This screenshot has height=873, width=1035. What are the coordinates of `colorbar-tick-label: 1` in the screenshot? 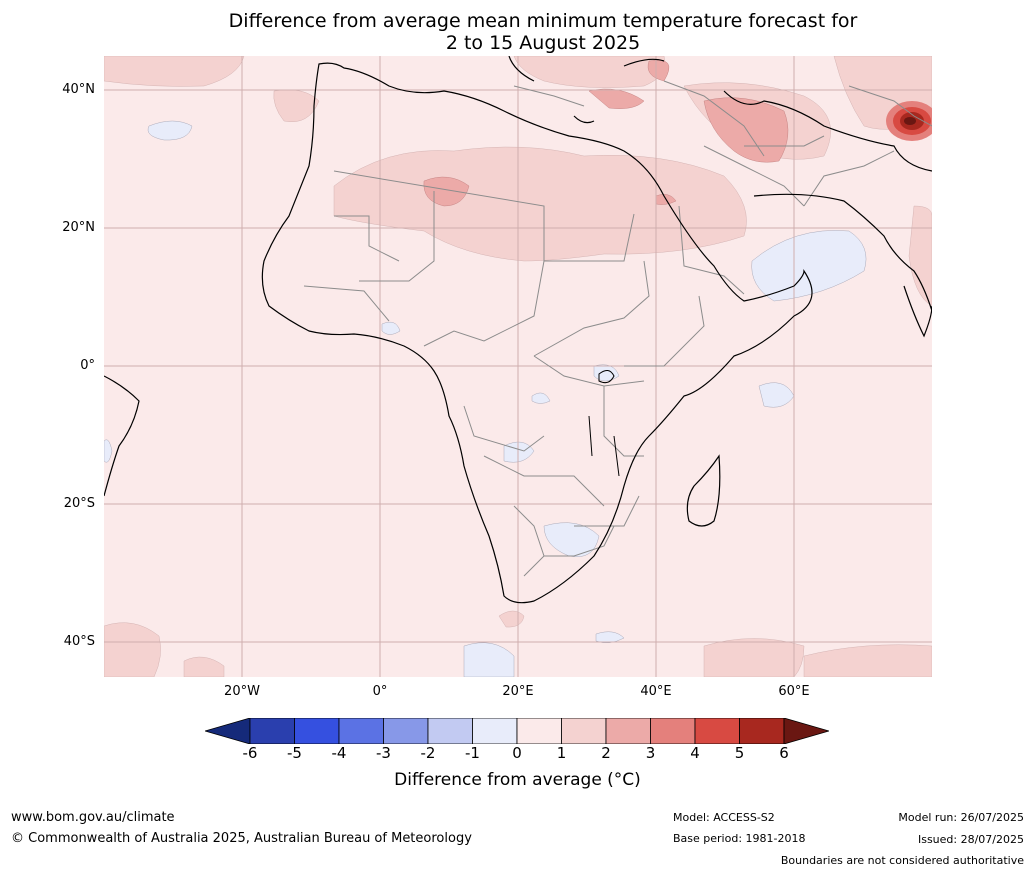 It's located at (561, 753).